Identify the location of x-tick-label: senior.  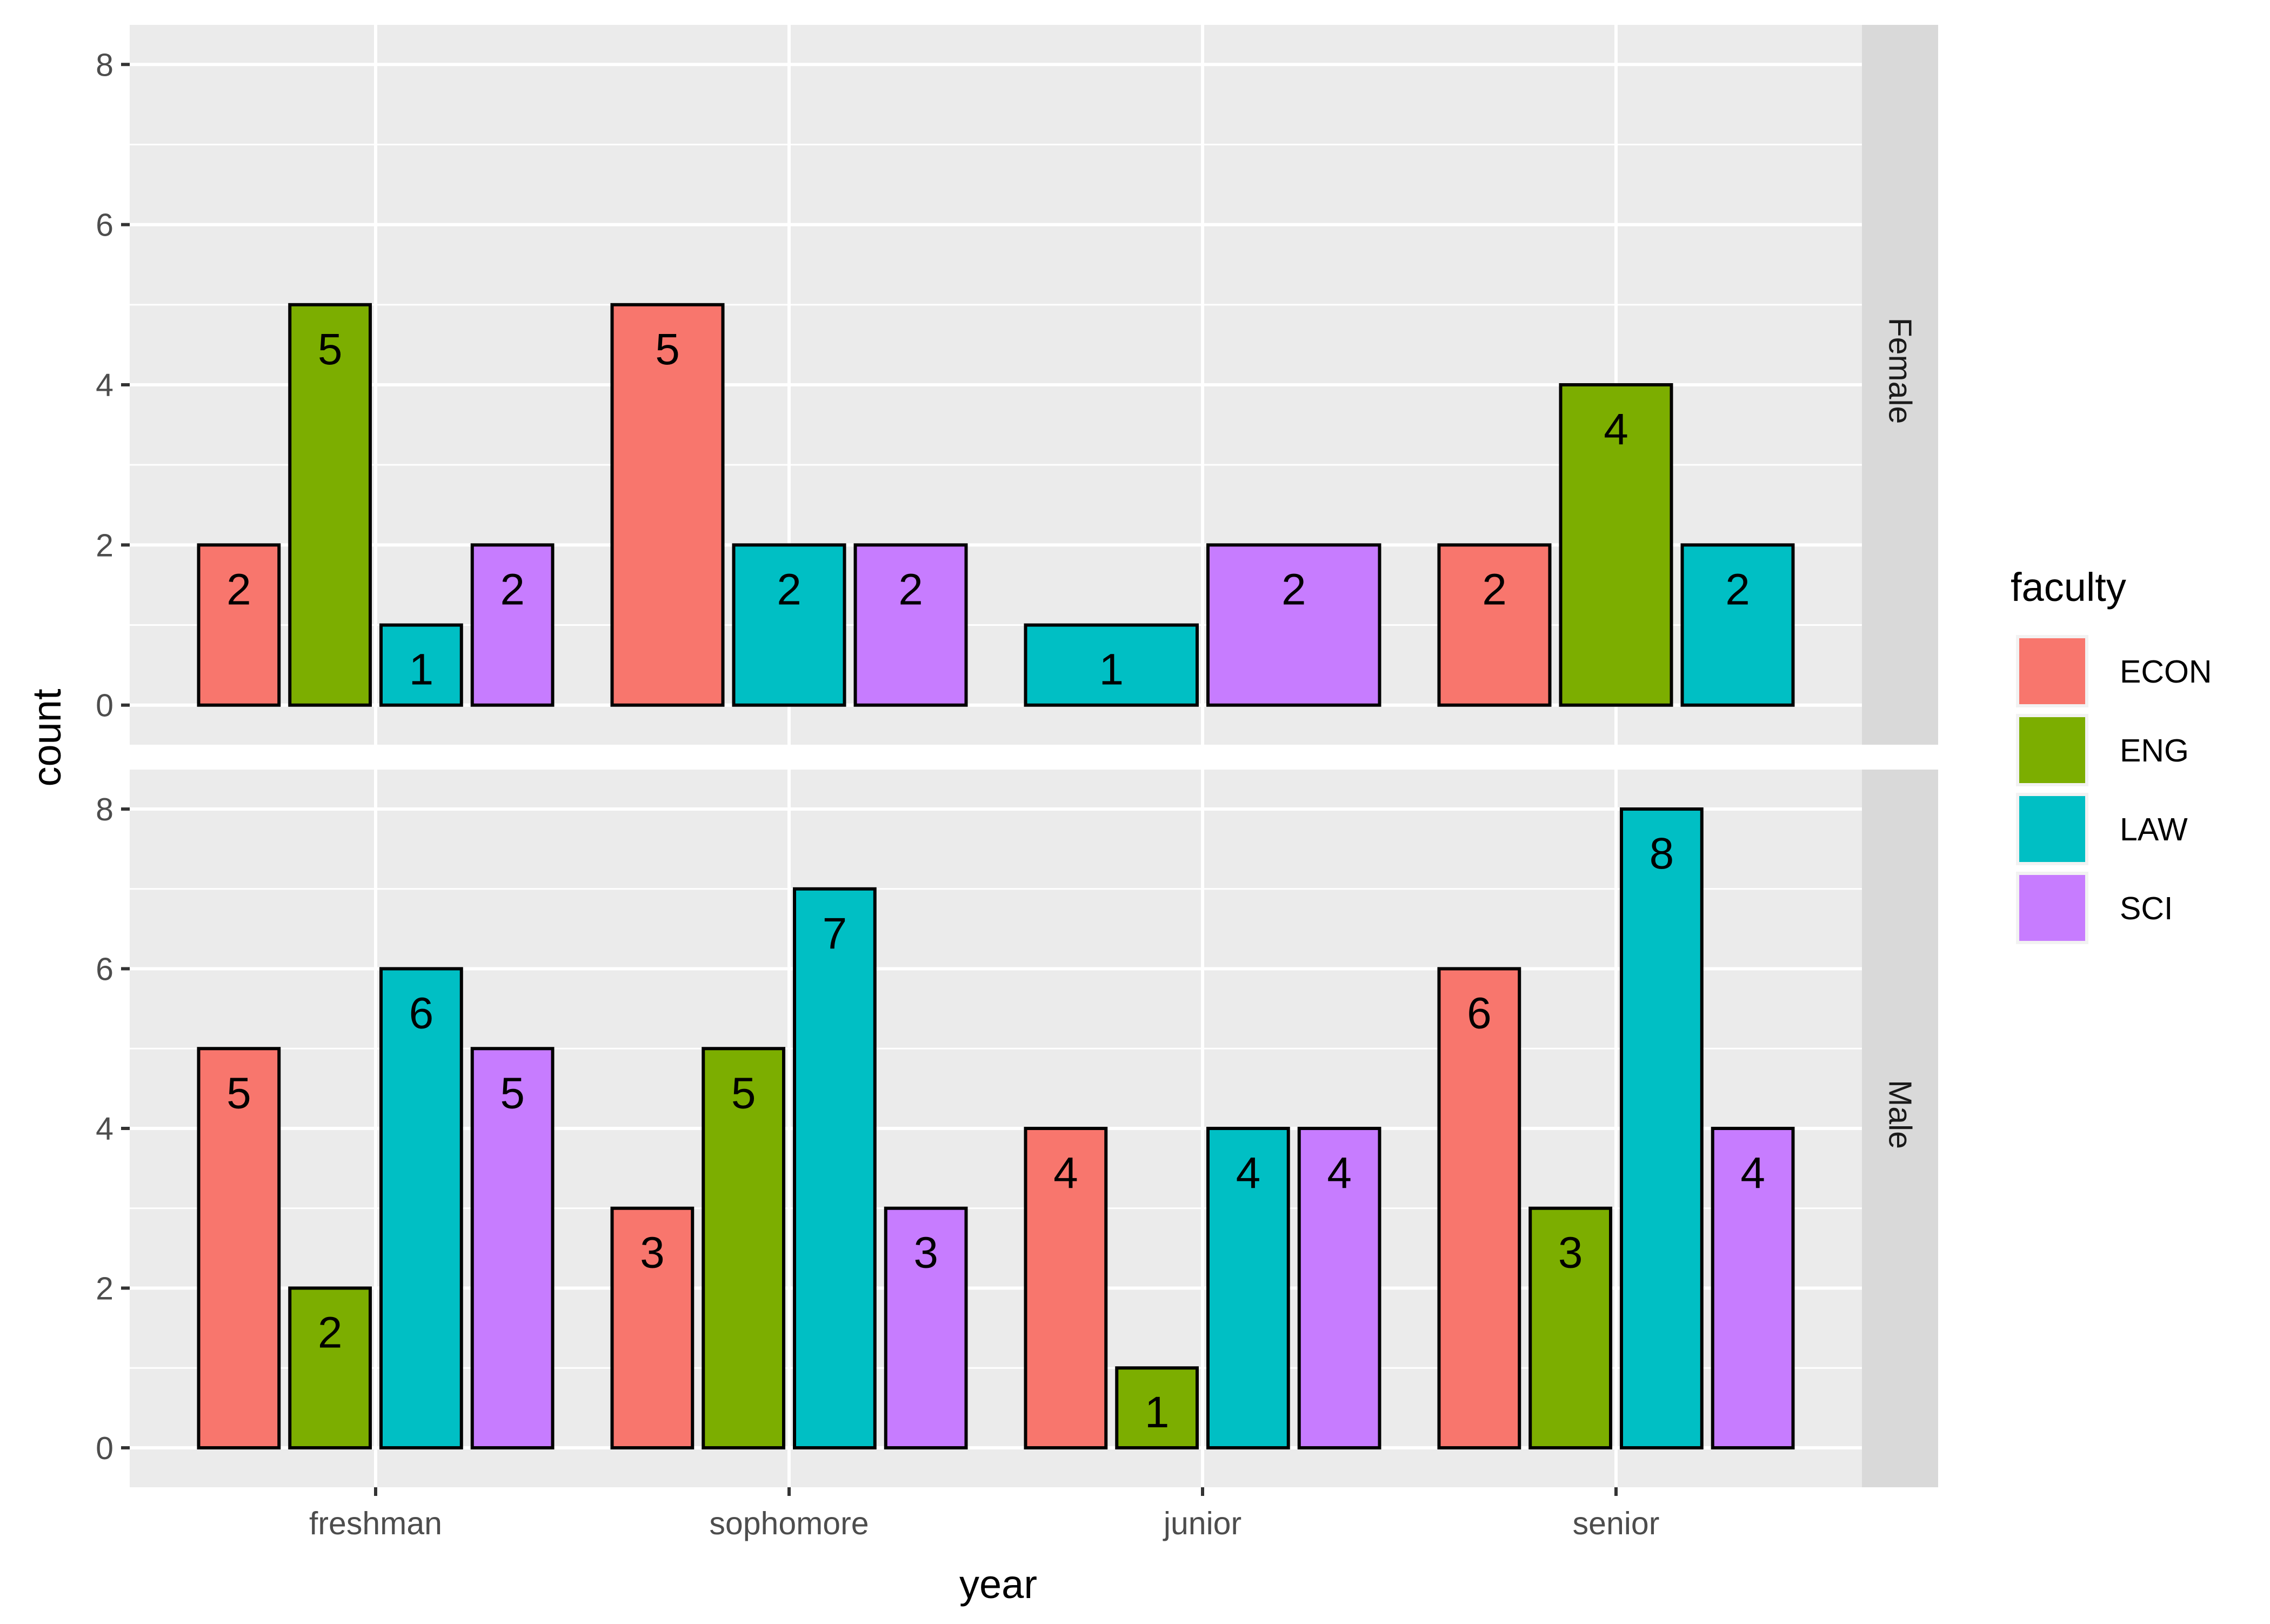
(1616, 1524).